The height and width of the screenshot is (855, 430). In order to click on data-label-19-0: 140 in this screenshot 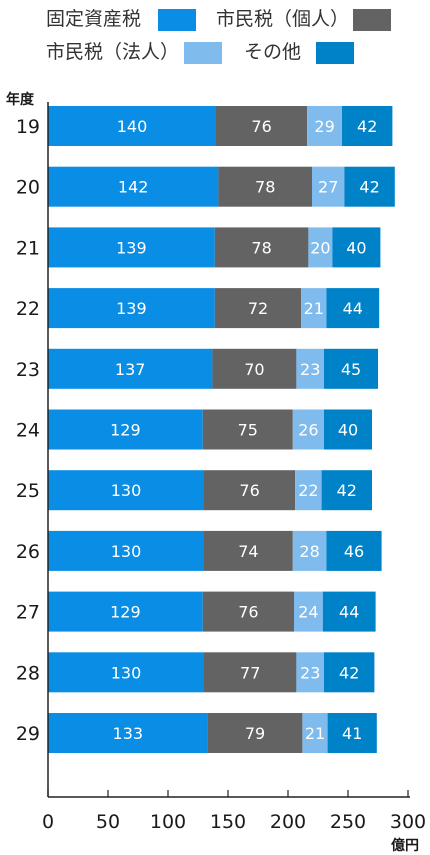, I will do `click(132, 126)`.